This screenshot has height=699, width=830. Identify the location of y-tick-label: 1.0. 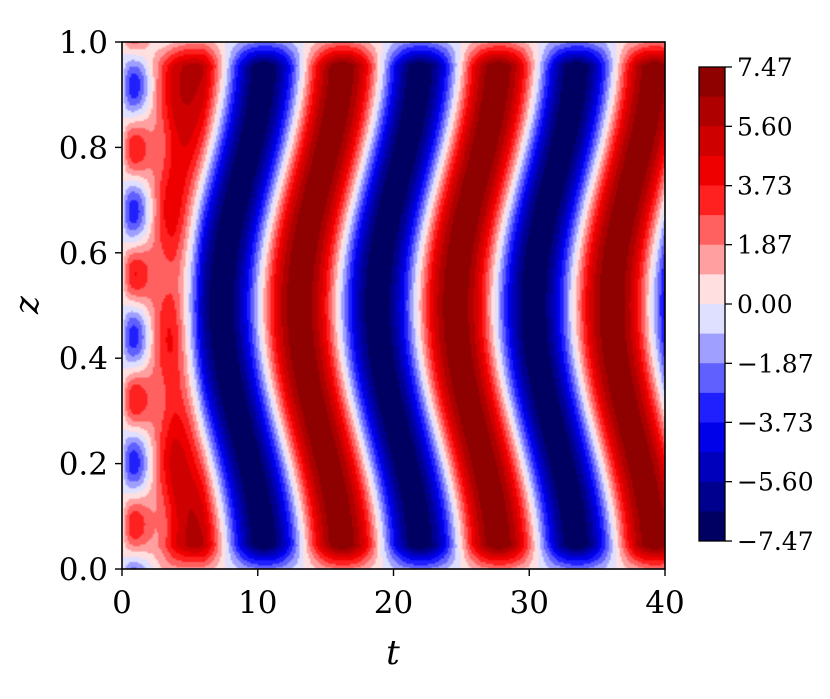
(83, 43).